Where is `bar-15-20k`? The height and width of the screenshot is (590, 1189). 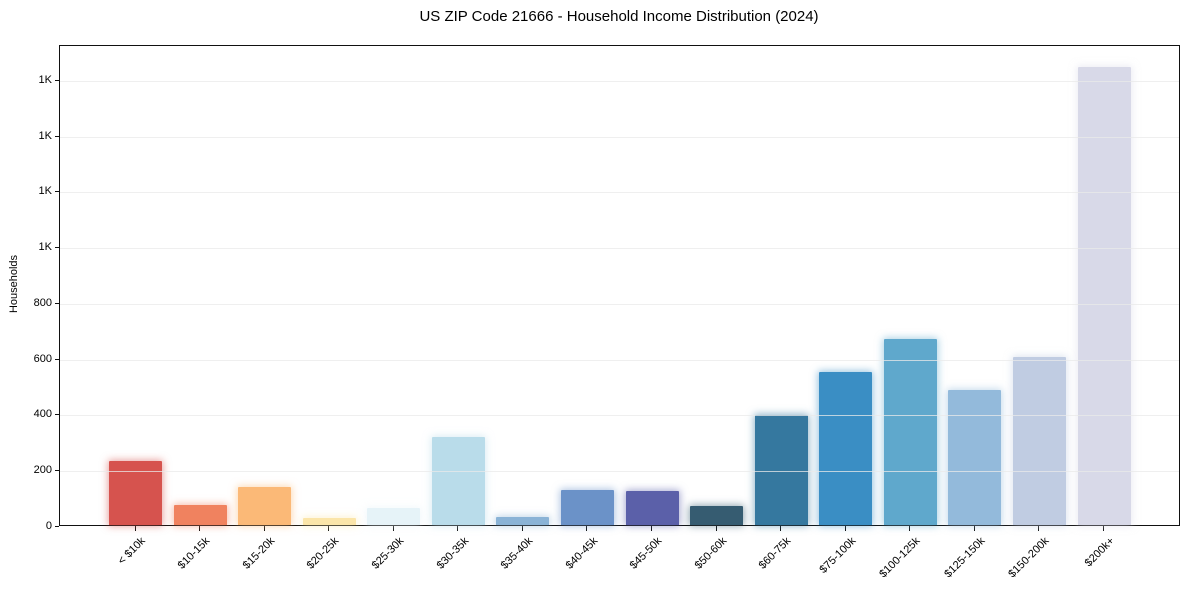 bar-15-20k is located at coordinates (265, 505).